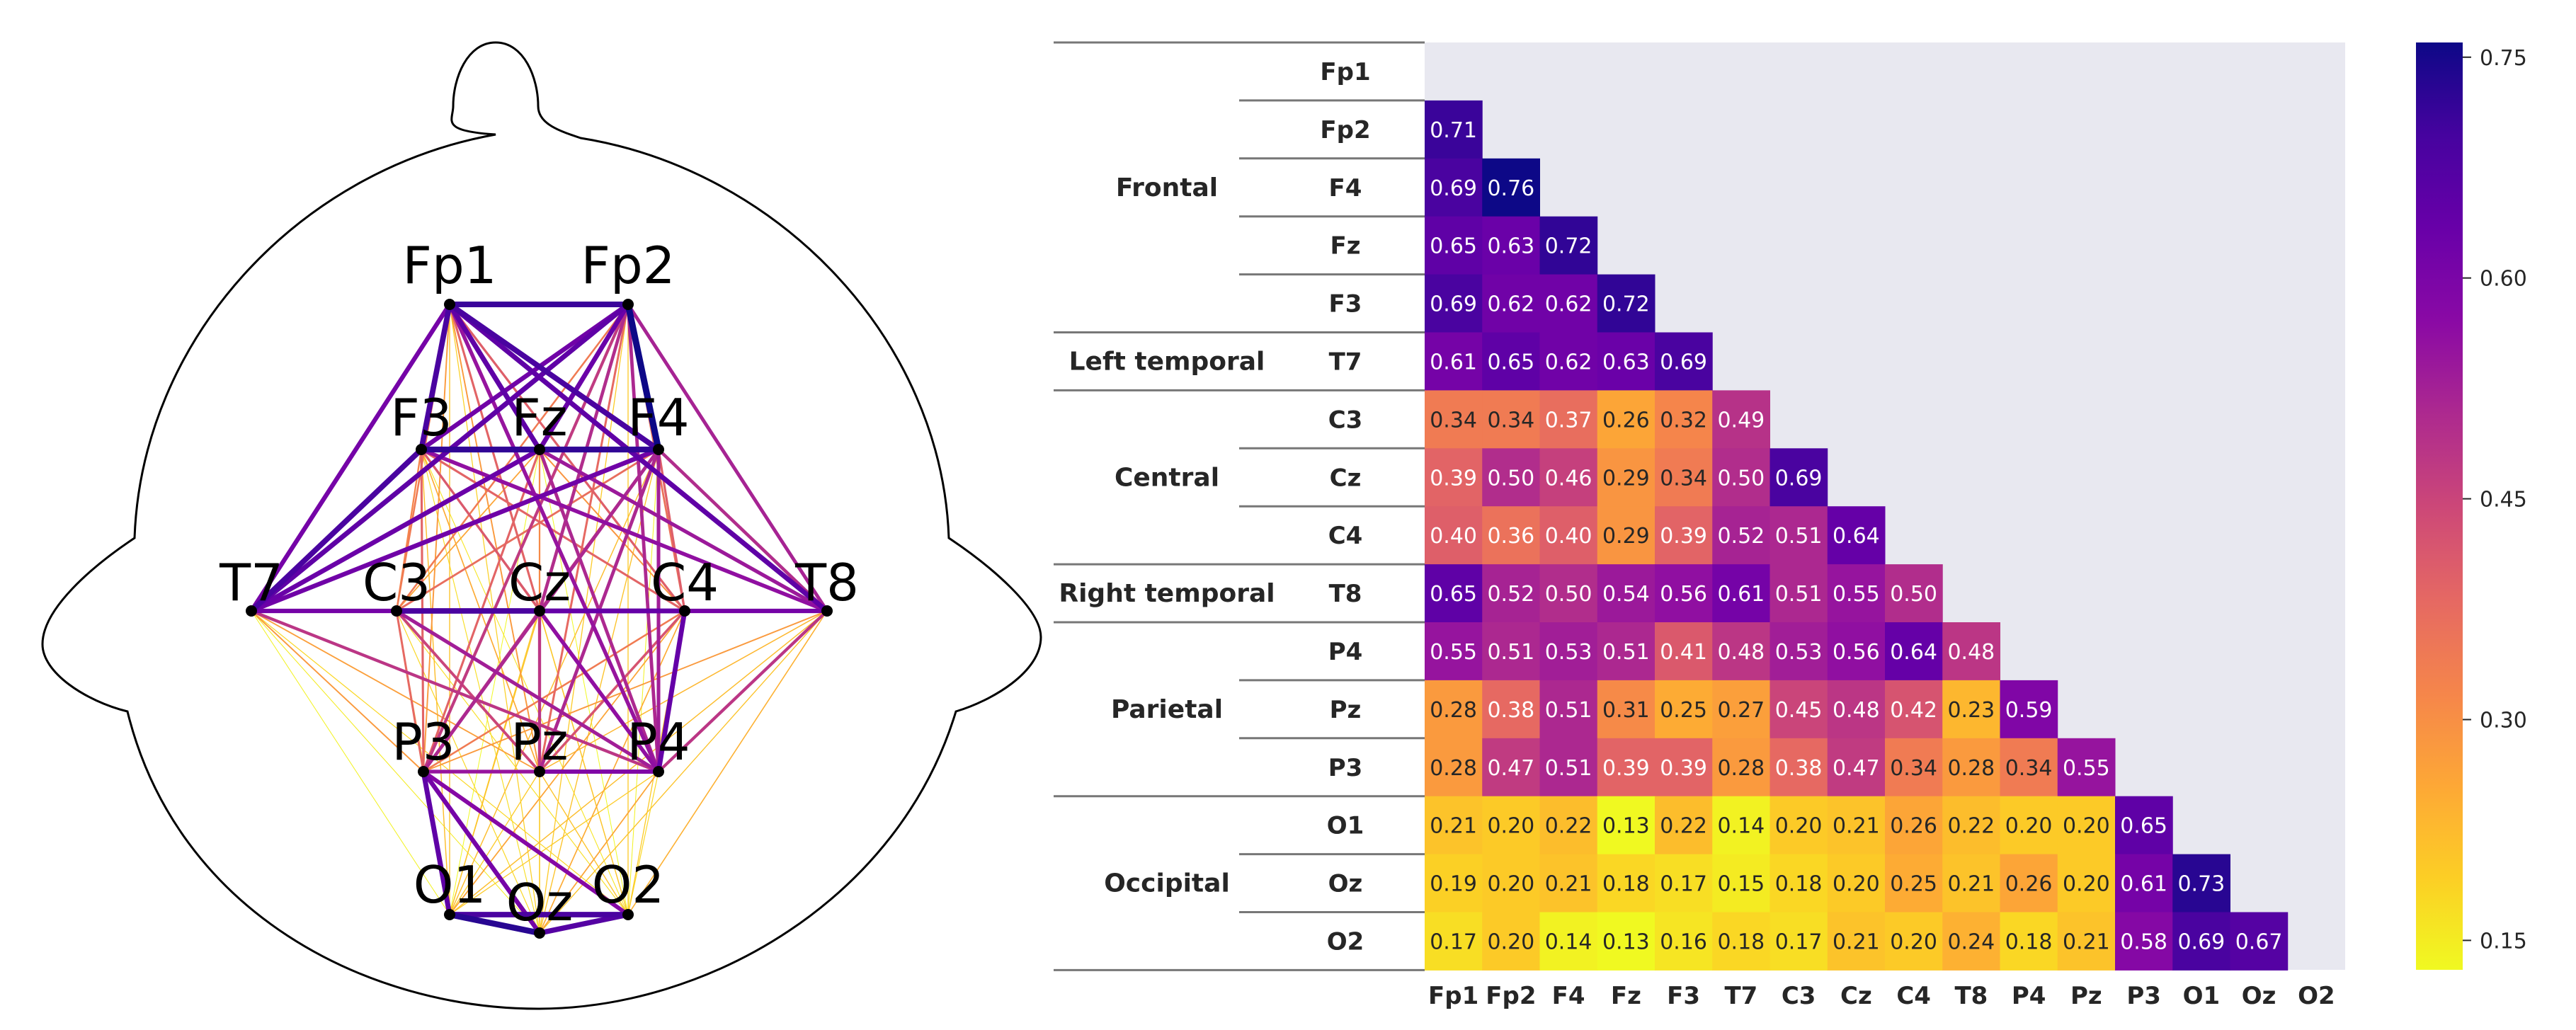  Describe the element at coordinates (450, 265) in the screenshot. I see `electrode-label: Fp1` at that location.